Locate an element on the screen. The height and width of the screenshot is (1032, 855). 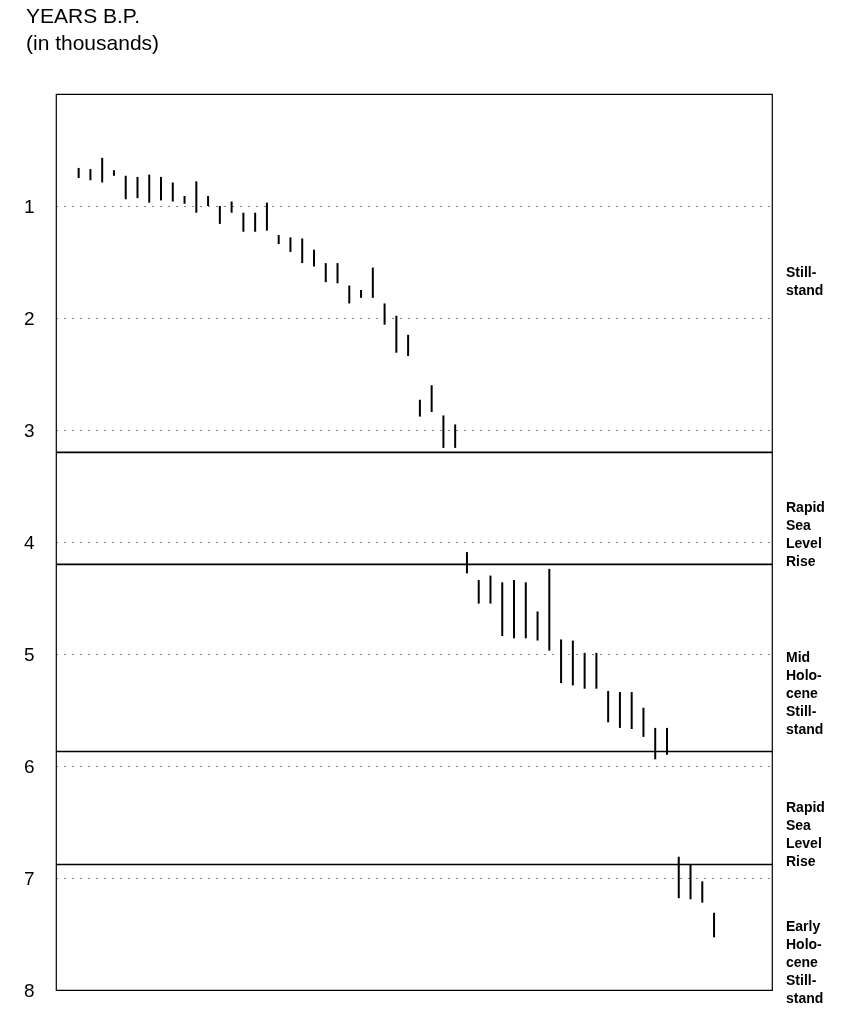
y-tick-label: 6 is located at coordinates (29, 766).